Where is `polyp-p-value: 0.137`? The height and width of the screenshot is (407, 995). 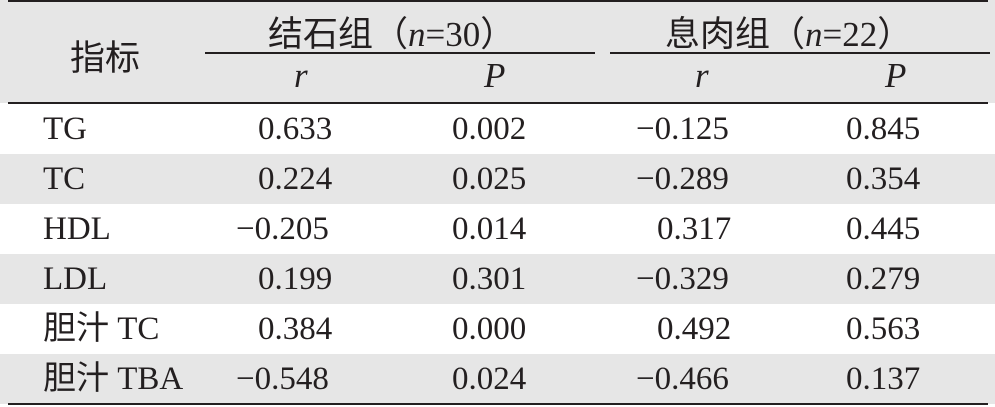
polyp-p-value: 0.137 is located at coordinates (883, 379).